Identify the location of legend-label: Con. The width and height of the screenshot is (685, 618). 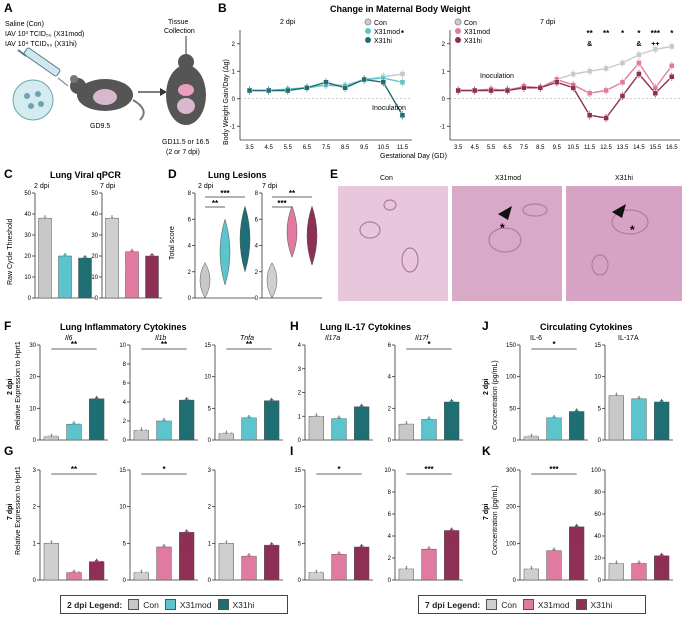
(470, 23).